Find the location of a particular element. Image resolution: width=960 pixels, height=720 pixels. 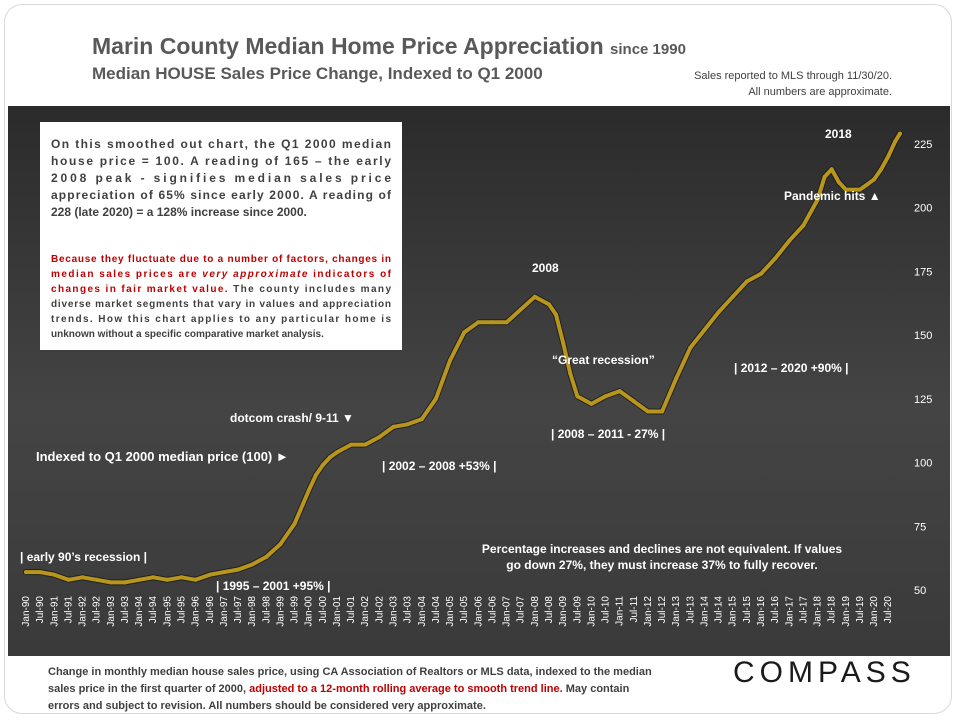

x-tick-label: Jul-06 is located at coordinates (492, 610).